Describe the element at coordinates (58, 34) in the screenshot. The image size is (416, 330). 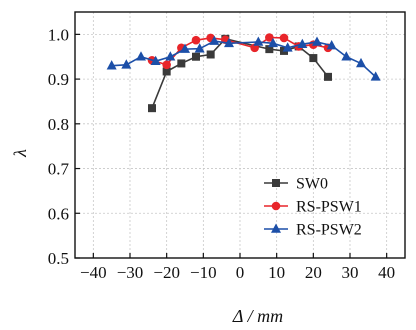
I see `y-tick-label: 1.0` at that location.